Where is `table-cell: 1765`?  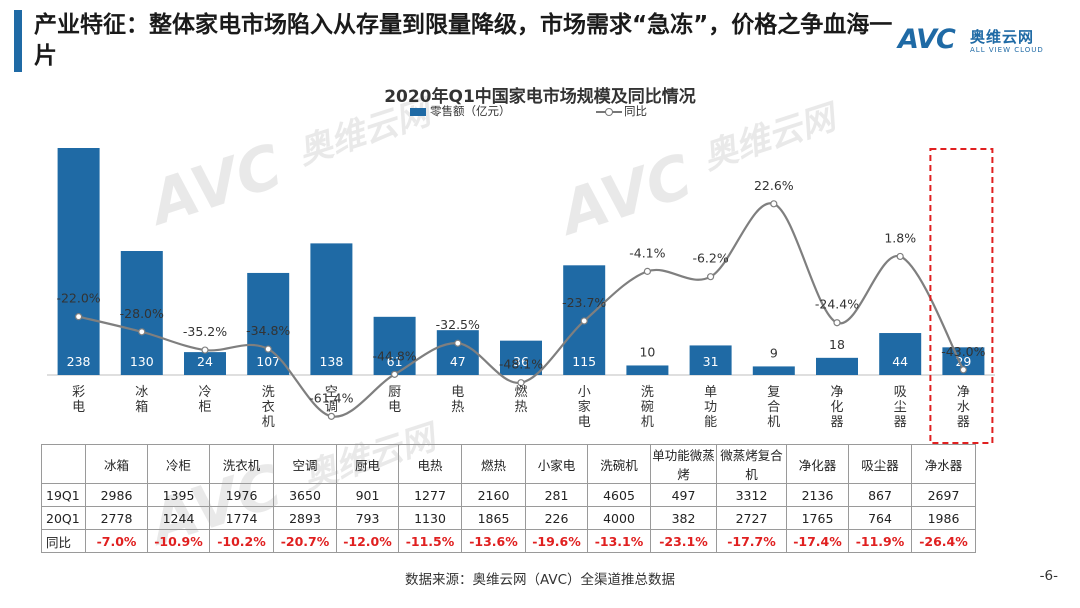 table-cell: 1765 is located at coordinates (817, 518).